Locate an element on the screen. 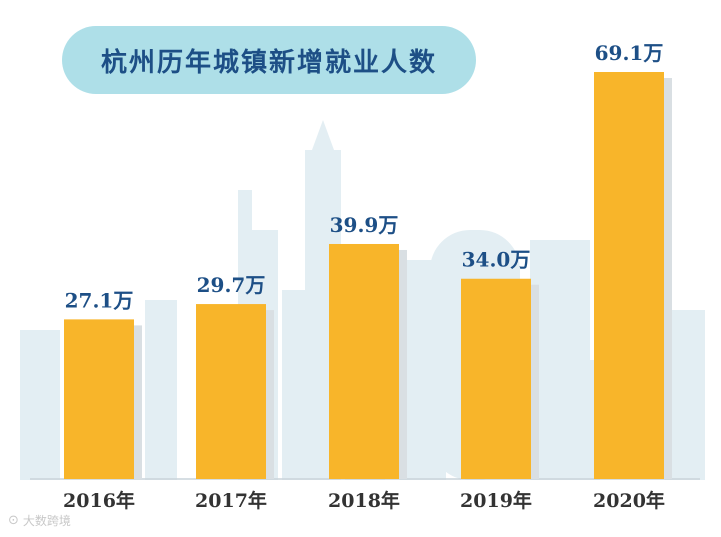 The height and width of the screenshot is (537, 721). camera-logo-icon: ⊙ is located at coordinates (13, 520).